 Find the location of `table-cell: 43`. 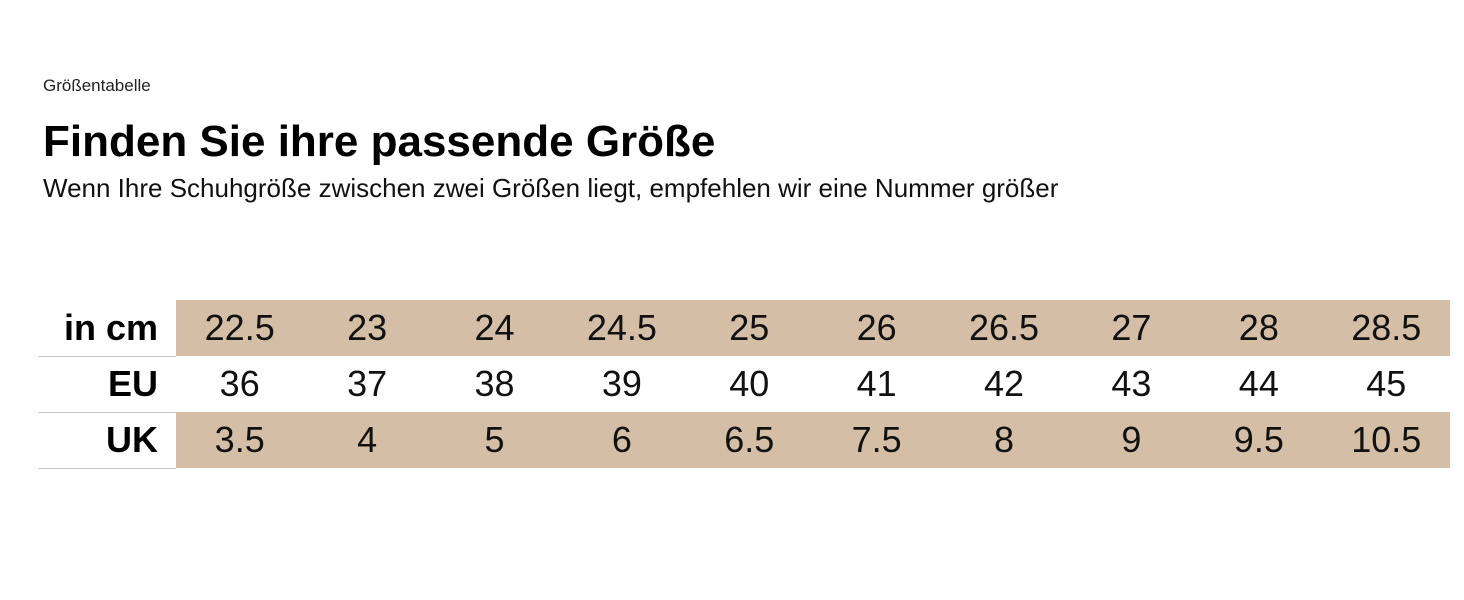

table-cell: 43 is located at coordinates (1131, 383).